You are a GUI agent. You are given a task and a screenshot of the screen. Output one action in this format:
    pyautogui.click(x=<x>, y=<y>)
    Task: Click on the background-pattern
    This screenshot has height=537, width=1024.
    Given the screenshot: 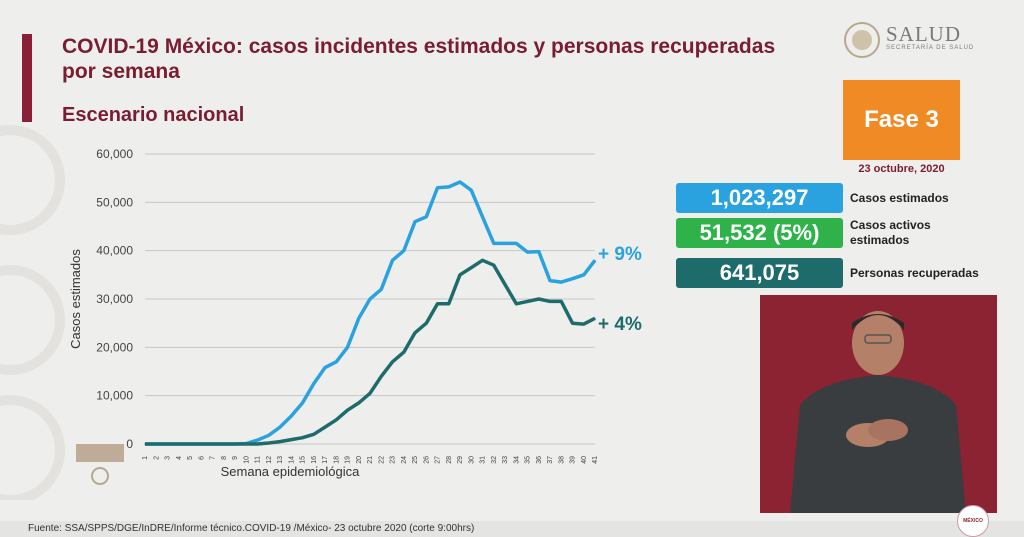 What is the action you would take?
    pyautogui.click(x=32, y=312)
    